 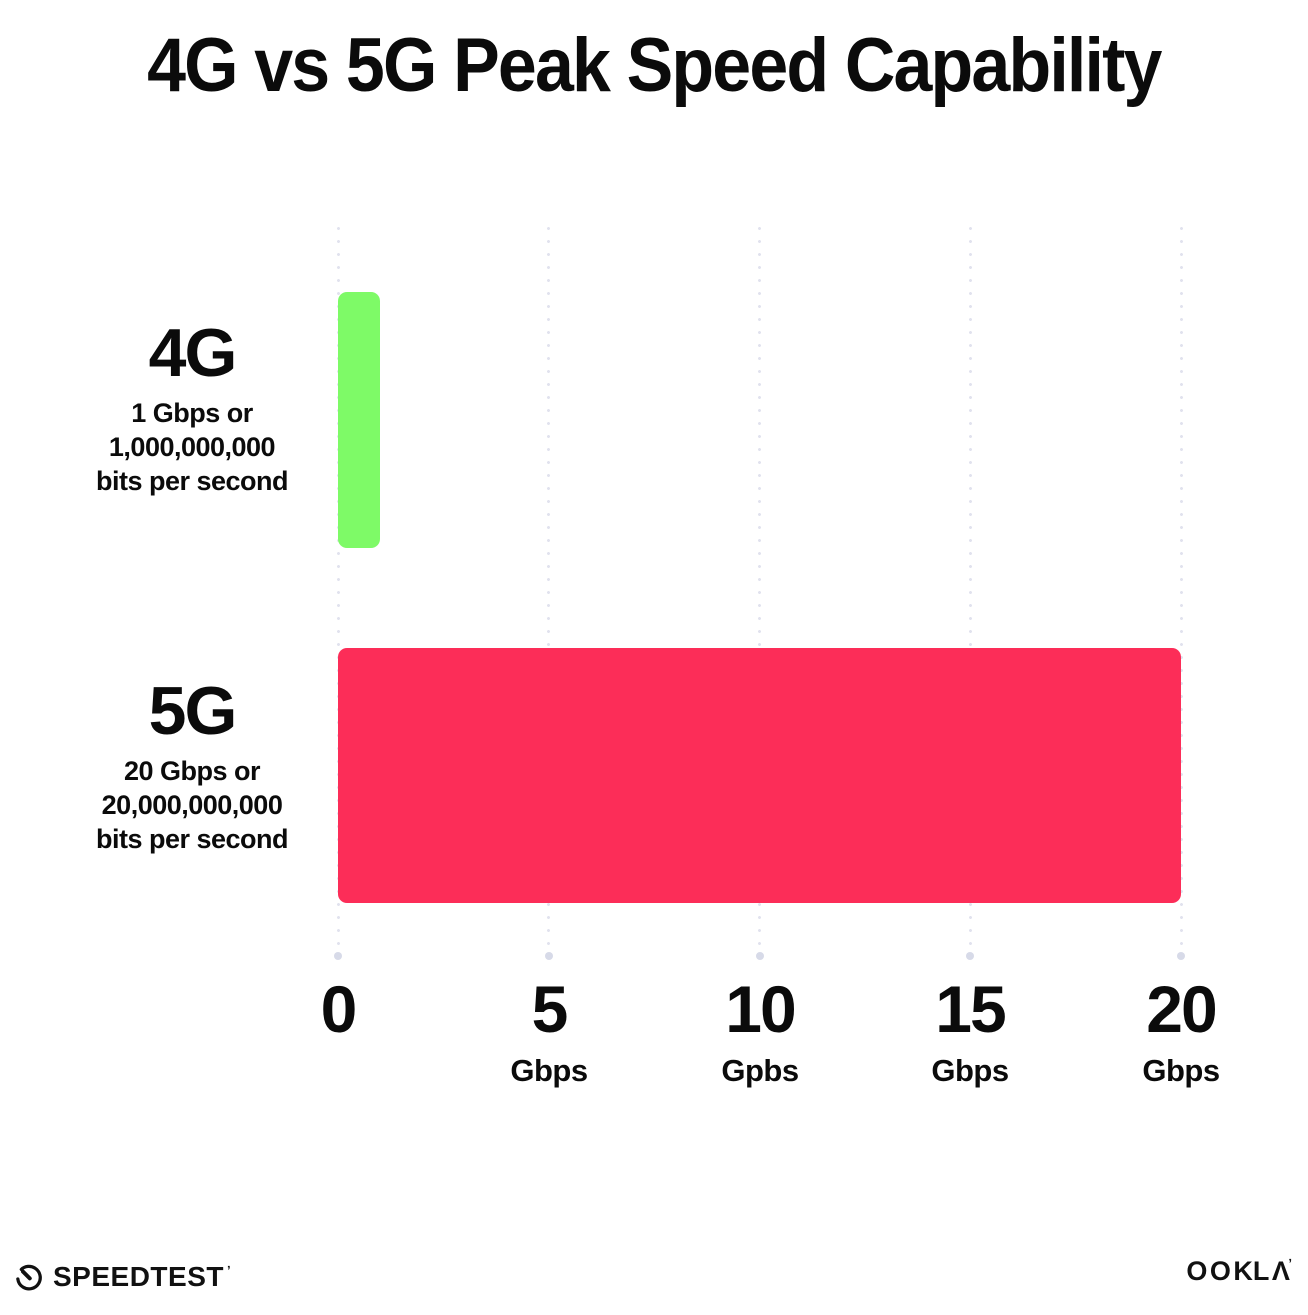 I want to click on ookla-logo: OO K LΛ ʼ, so click(x=1239, y=1271).